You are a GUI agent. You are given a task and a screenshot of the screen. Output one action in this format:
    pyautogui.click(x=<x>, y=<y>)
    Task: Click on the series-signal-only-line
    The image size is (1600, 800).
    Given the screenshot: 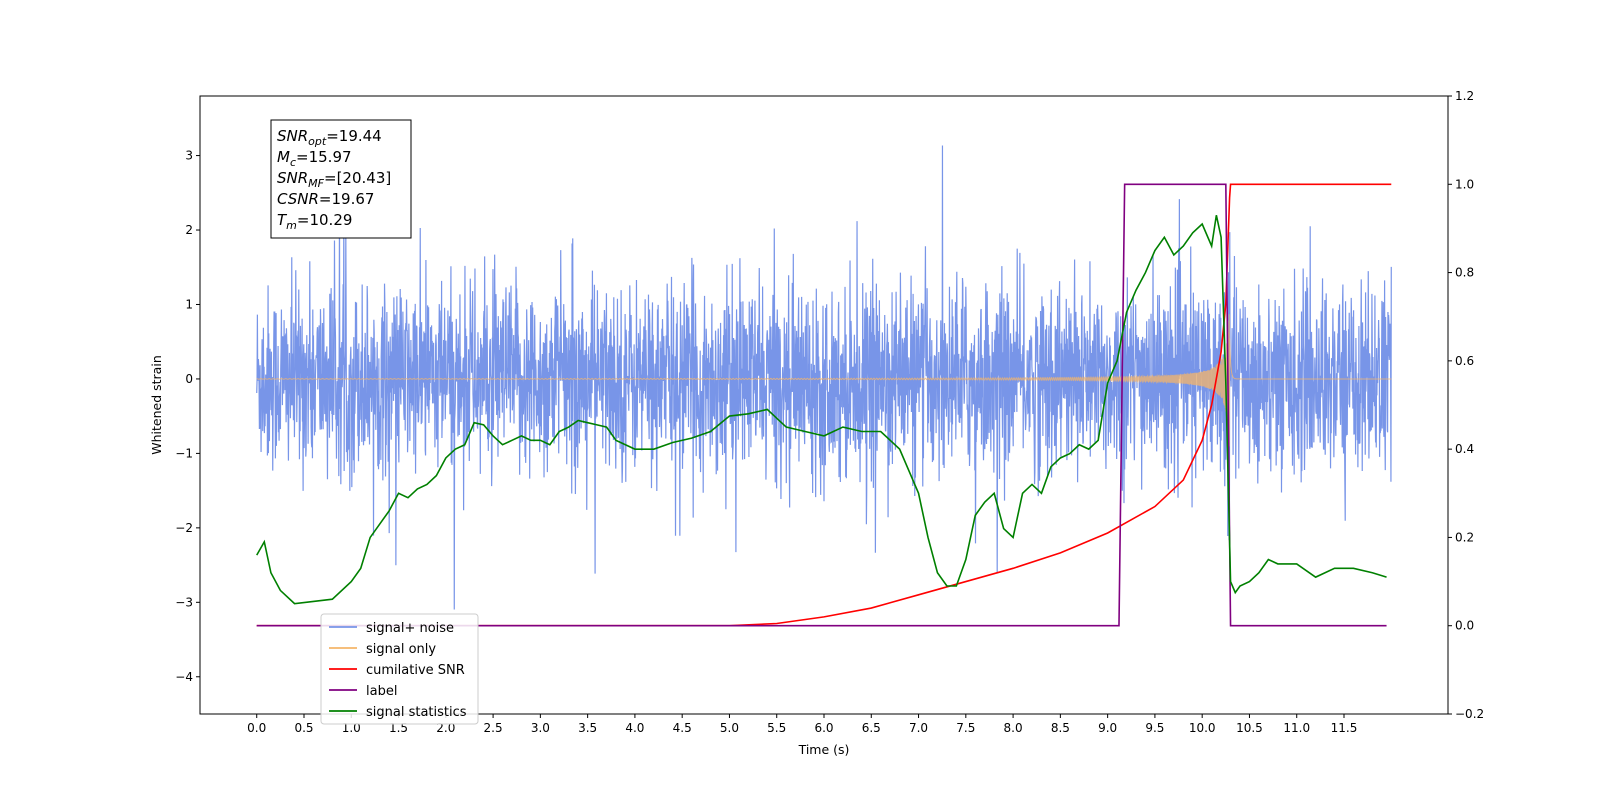 What is the action you would take?
    pyautogui.click(x=824, y=380)
    